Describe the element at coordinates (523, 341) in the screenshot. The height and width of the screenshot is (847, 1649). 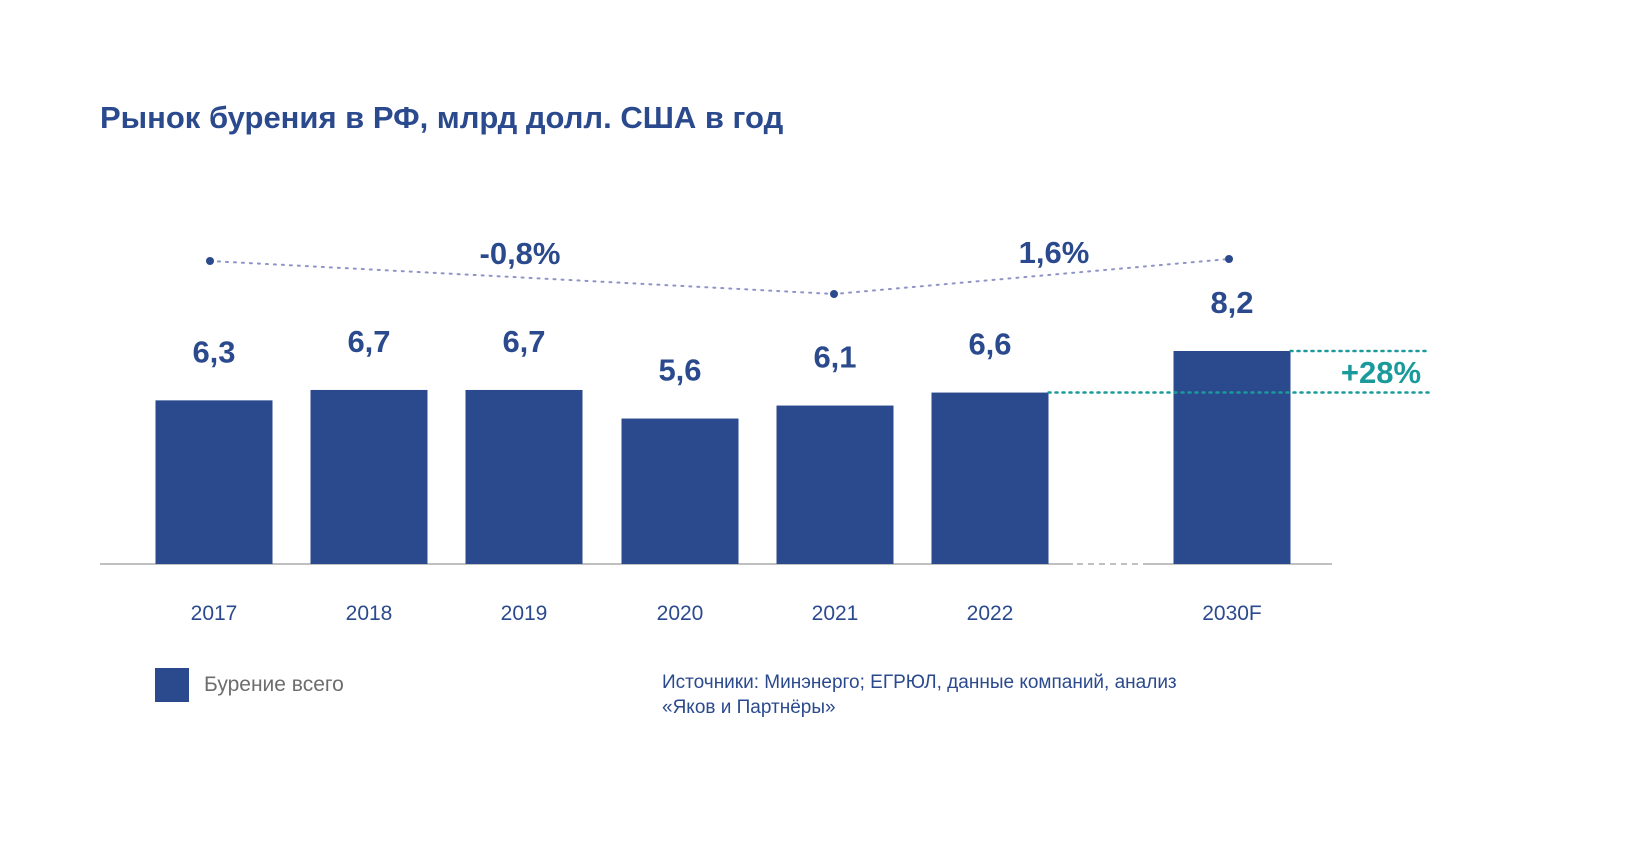
I see `value-label-2019: 6,7` at that location.